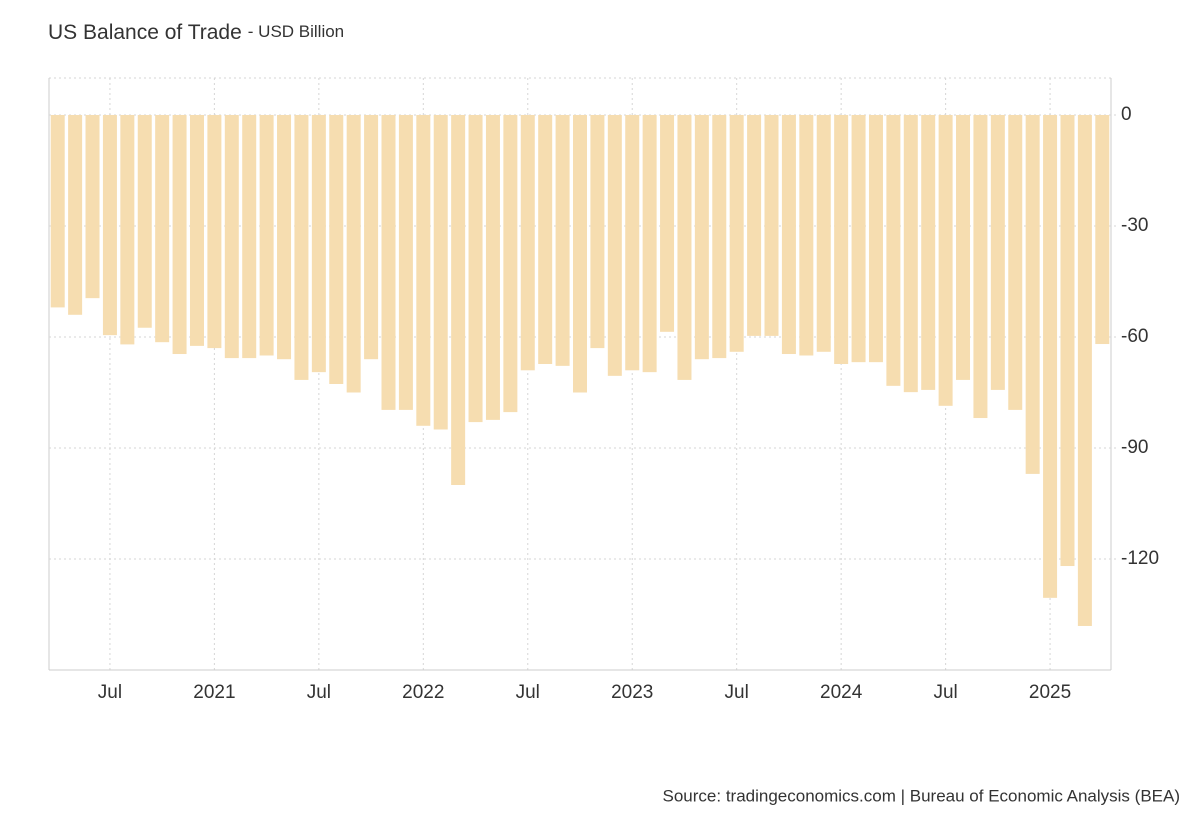 The image size is (1200, 825). What do you see at coordinates (1134, 225) in the screenshot?
I see `y-tick-label: -30` at bounding box center [1134, 225].